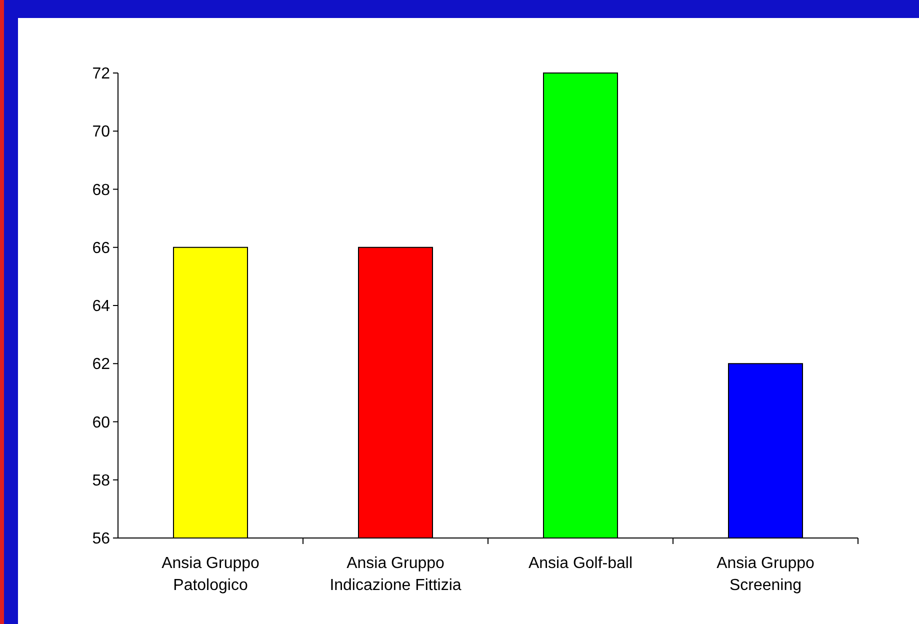 The image size is (919, 624). I want to click on y-tick-label: 70, so click(101, 132).